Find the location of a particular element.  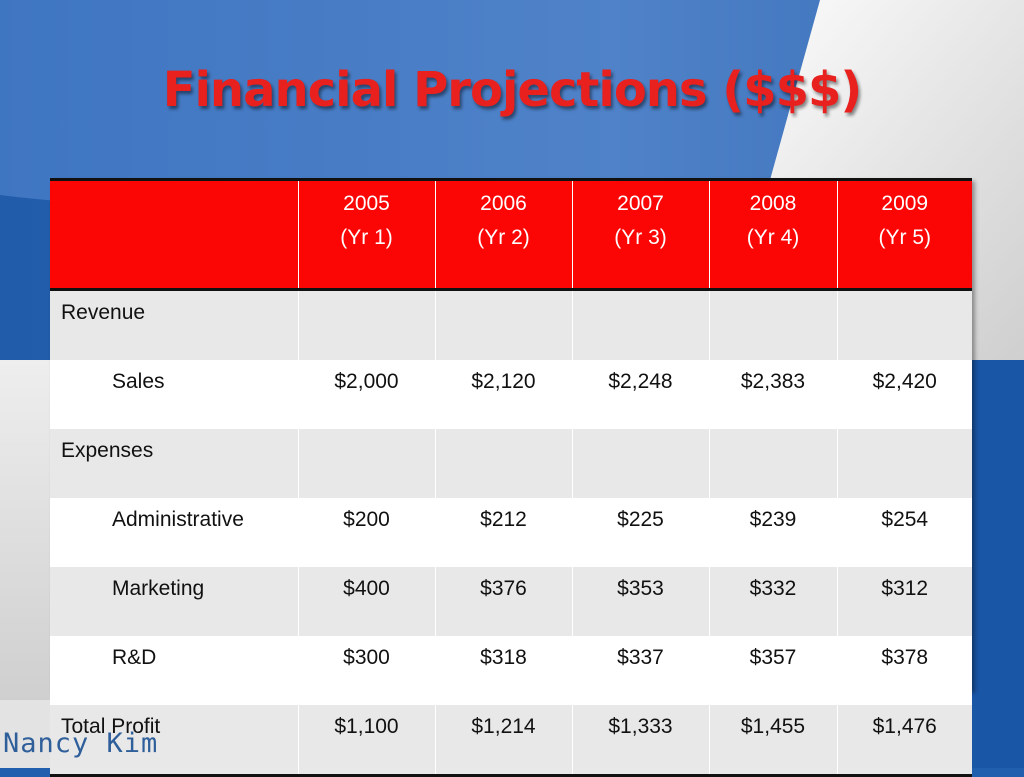

row-label: Marketing is located at coordinates (174, 601).